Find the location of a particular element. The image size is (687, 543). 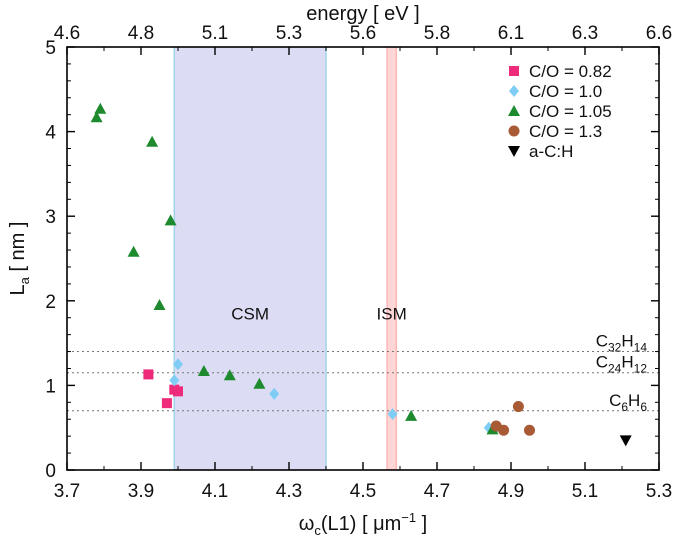

top-tick-label: 4.6 is located at coordinates (67, 33).